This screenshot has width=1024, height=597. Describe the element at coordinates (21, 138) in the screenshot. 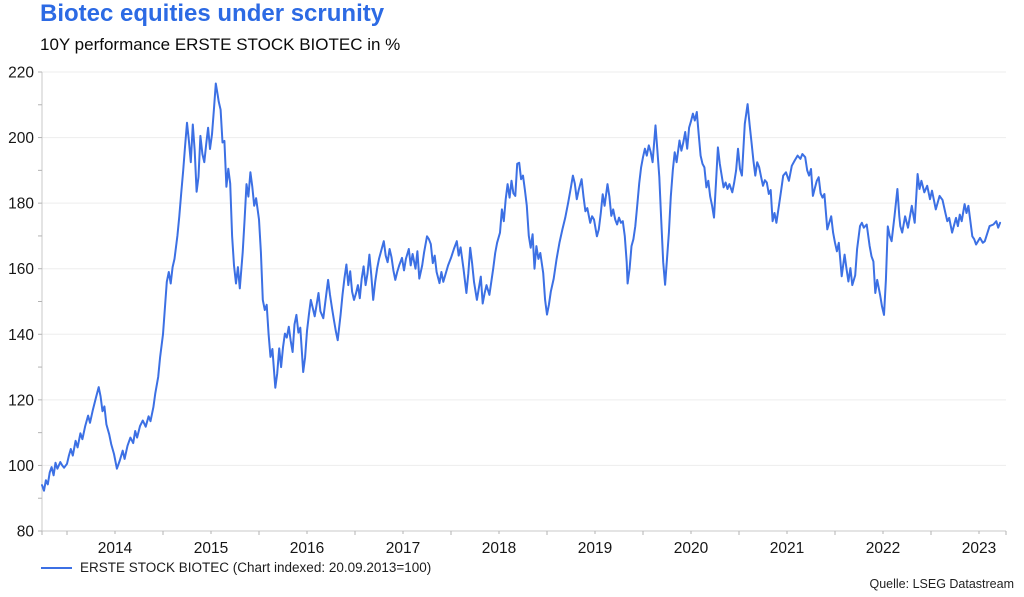

I see `y-tick-label-200: 200` at that location.